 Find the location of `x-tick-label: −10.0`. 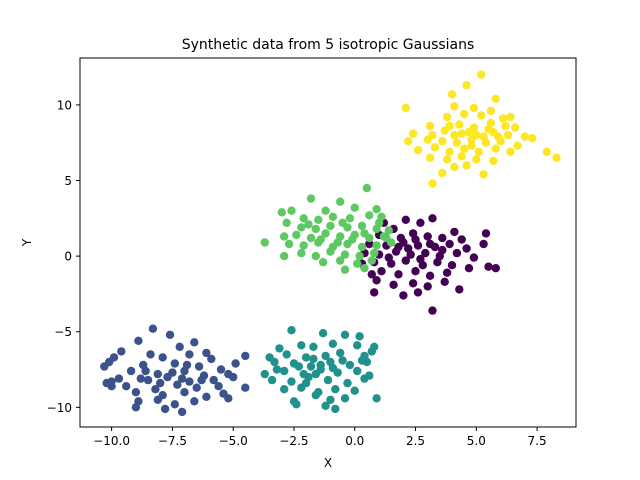

x-tick-label: −10.0 is located at coordinates (111, 441).